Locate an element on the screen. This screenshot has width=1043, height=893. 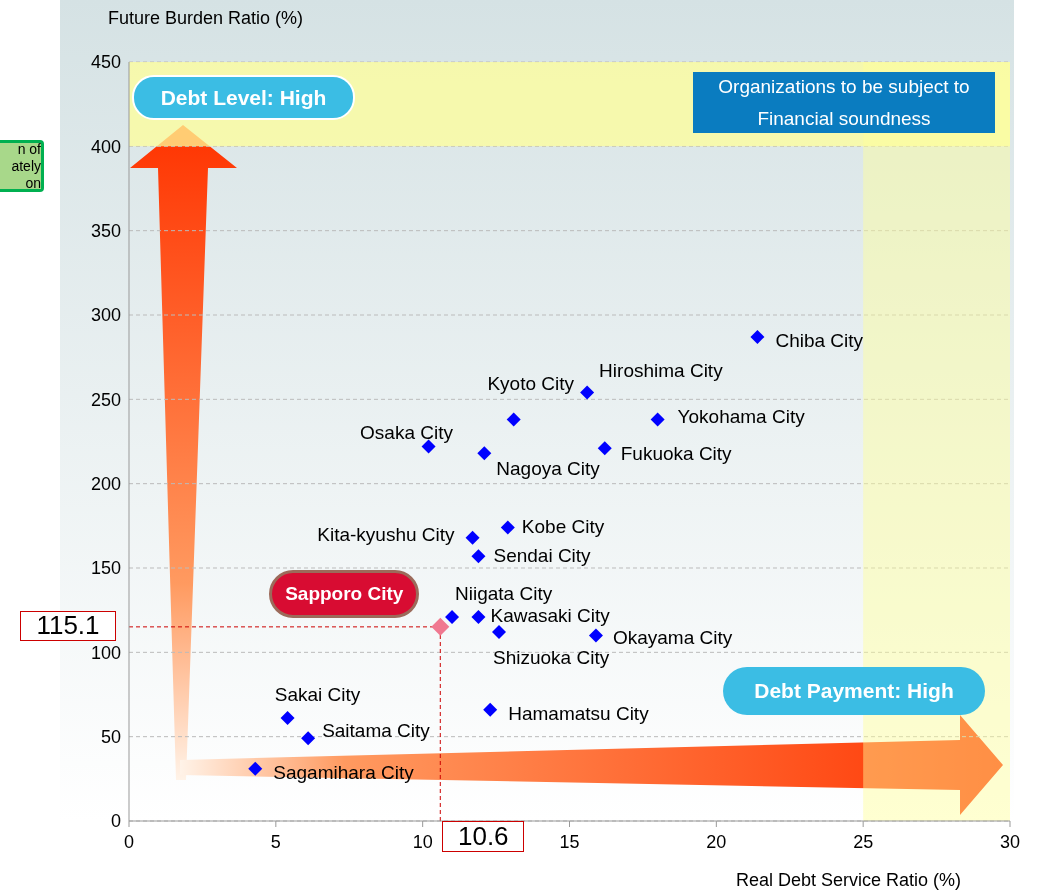
data-label: Shizuoka City is located at coordinates (551, 658).